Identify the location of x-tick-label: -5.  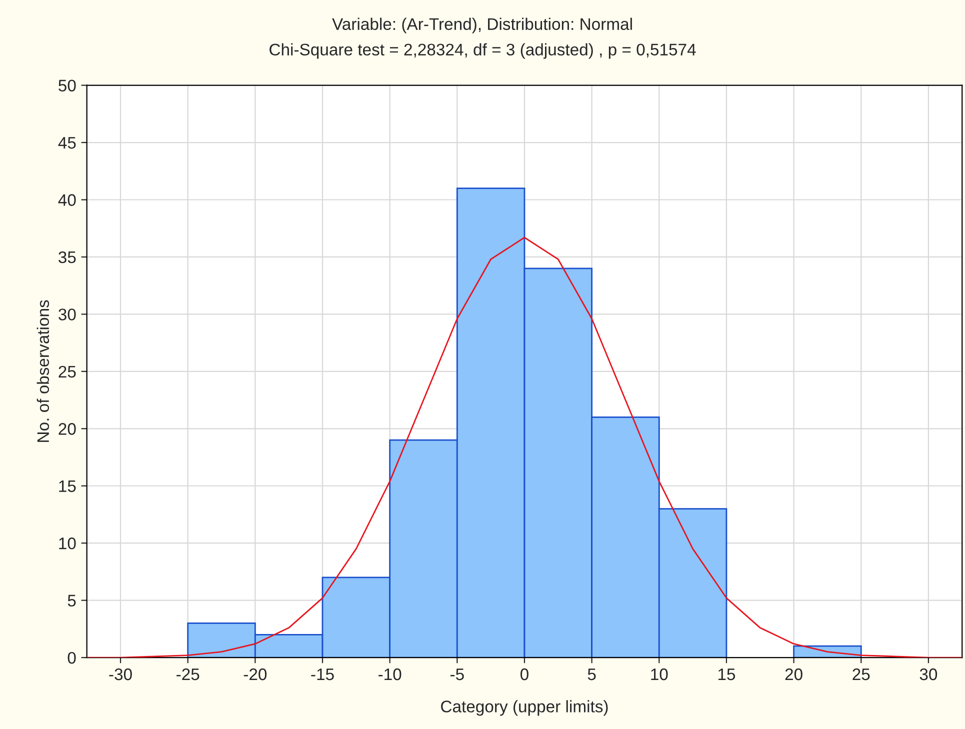
(457, 674).